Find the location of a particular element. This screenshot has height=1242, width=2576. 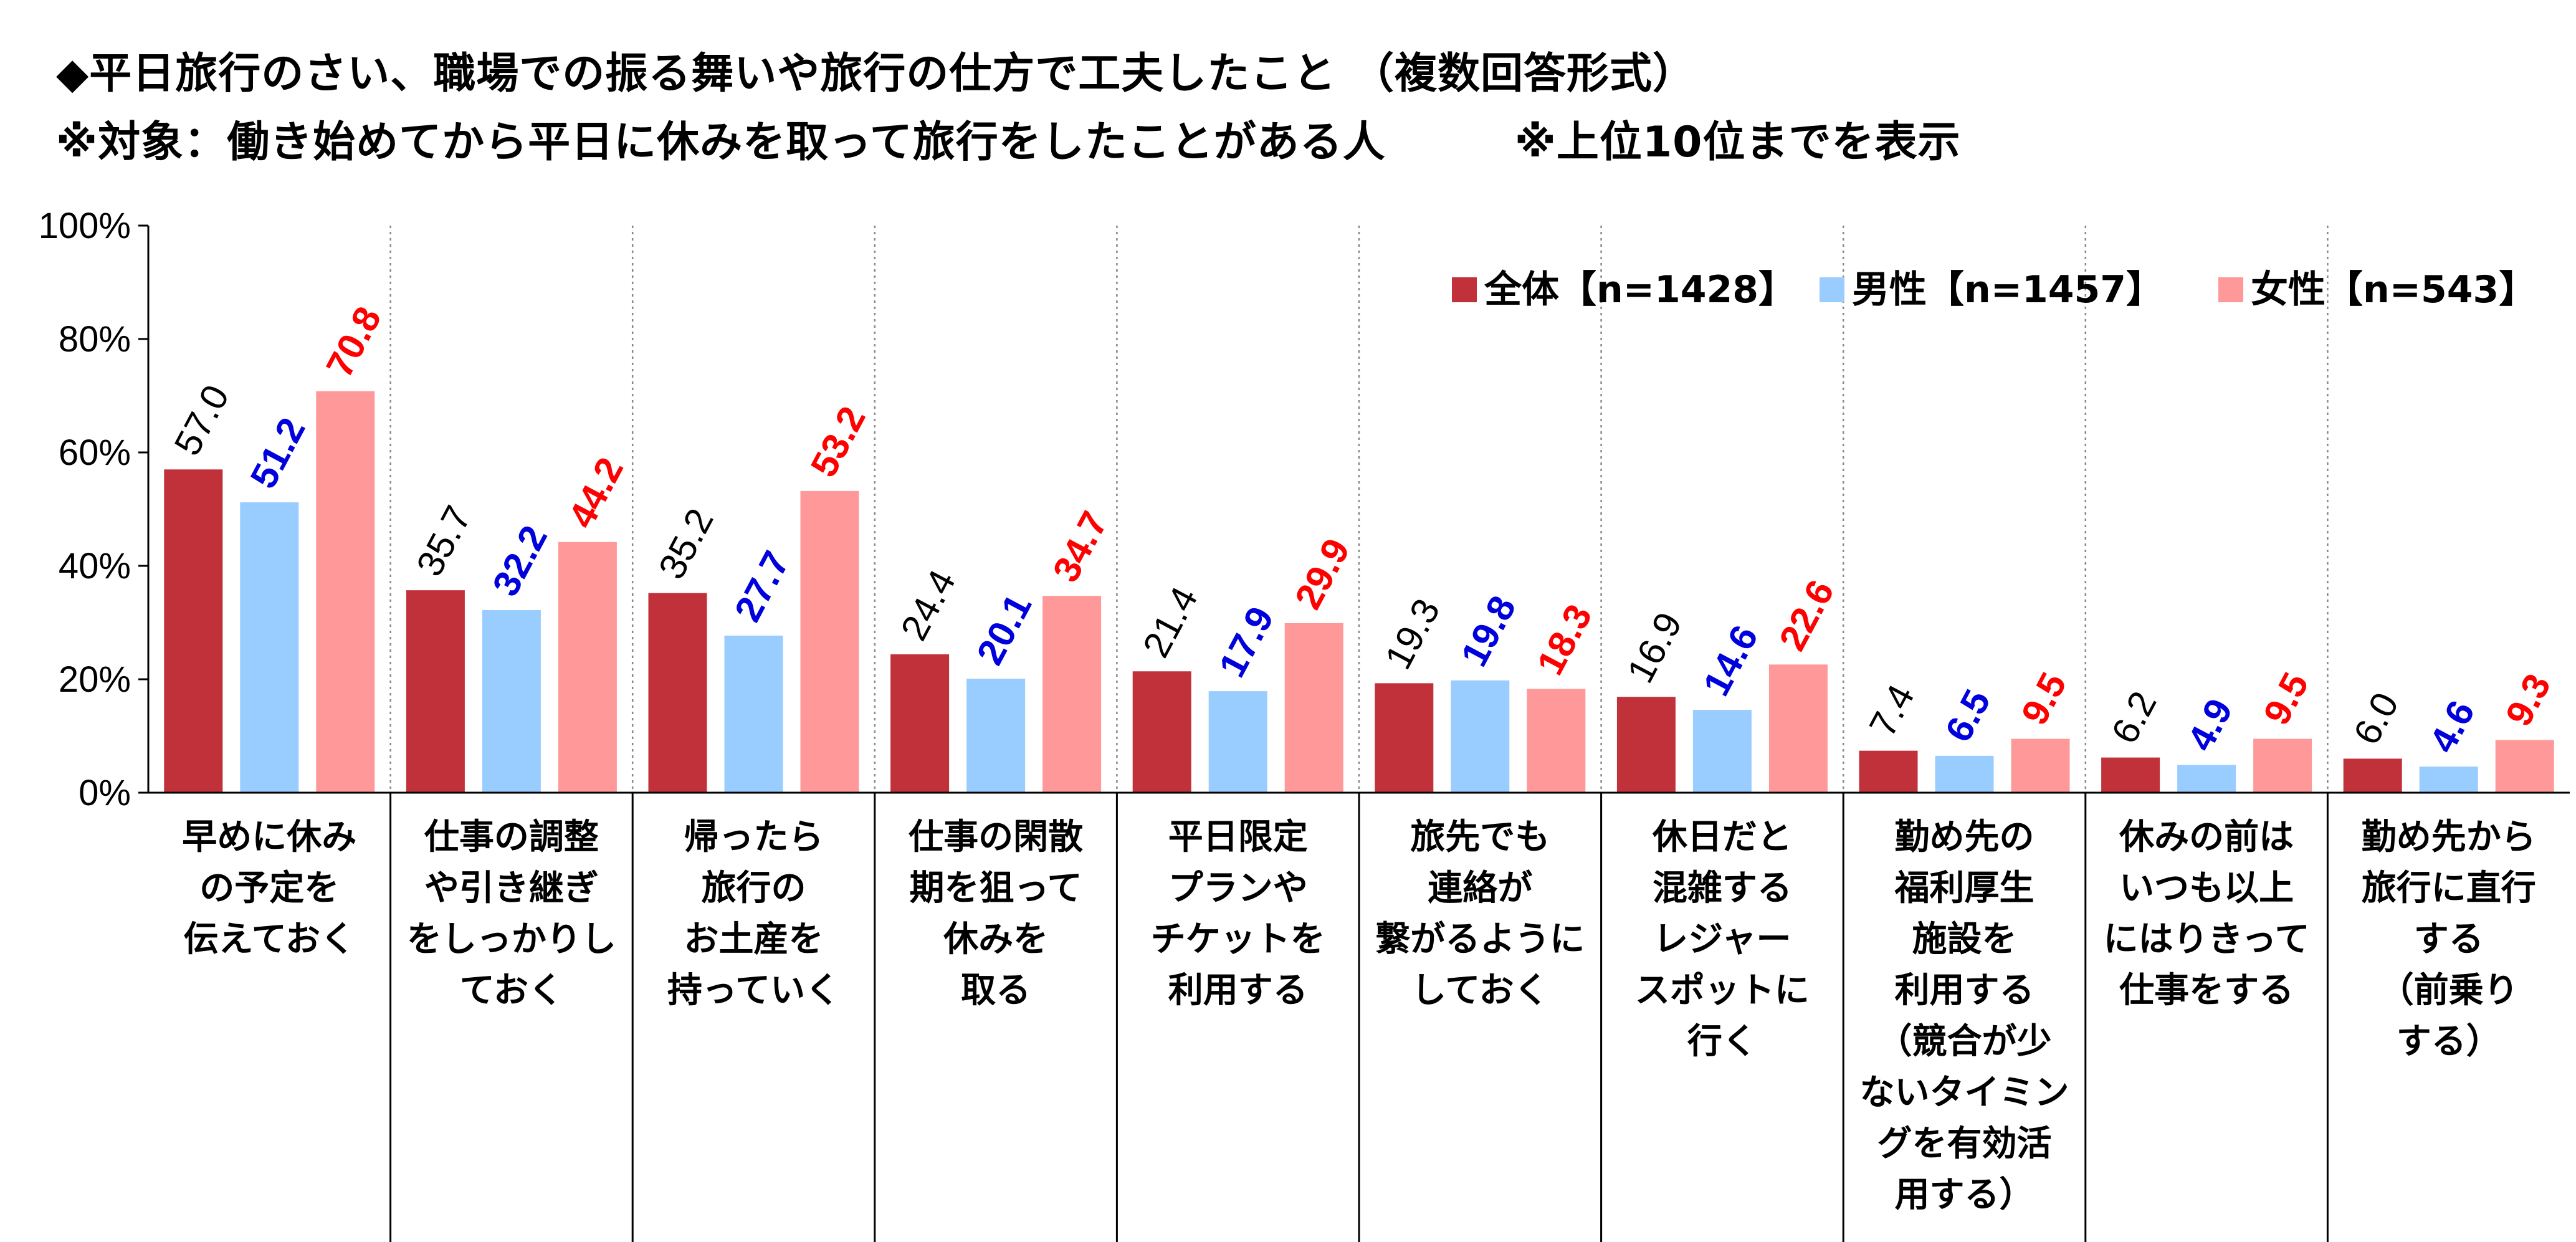

category-label: をしっかりし is located at coordinates (511, 939).